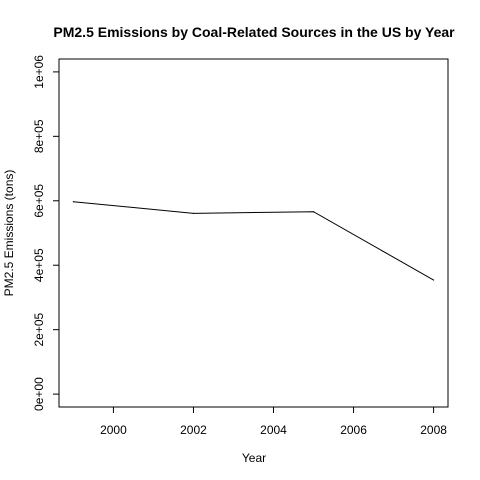  What do you see at coordinates (9, 233) in the screenshot?
I see `y-axis-label: PM2.5 Emissions (tons)` at bounding box center [9, 233].